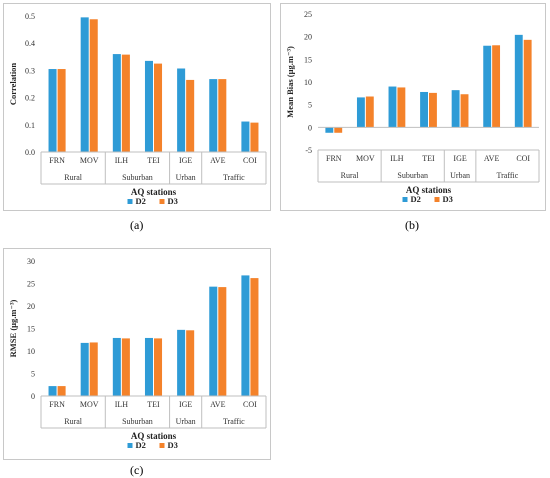  Describe the element at coordinates (308, 82) in the screenshot. I see `y-tick-label: 10` at that location.